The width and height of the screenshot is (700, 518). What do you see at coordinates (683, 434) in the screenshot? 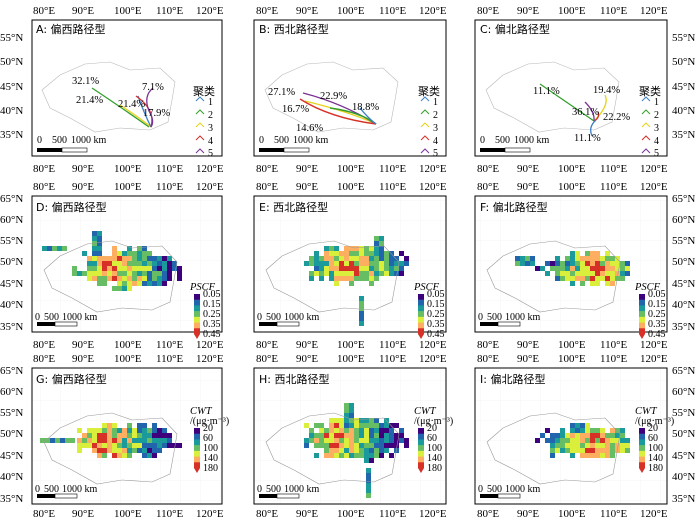
I see `svg-text: 50°N` at bounding box center [683, 434].